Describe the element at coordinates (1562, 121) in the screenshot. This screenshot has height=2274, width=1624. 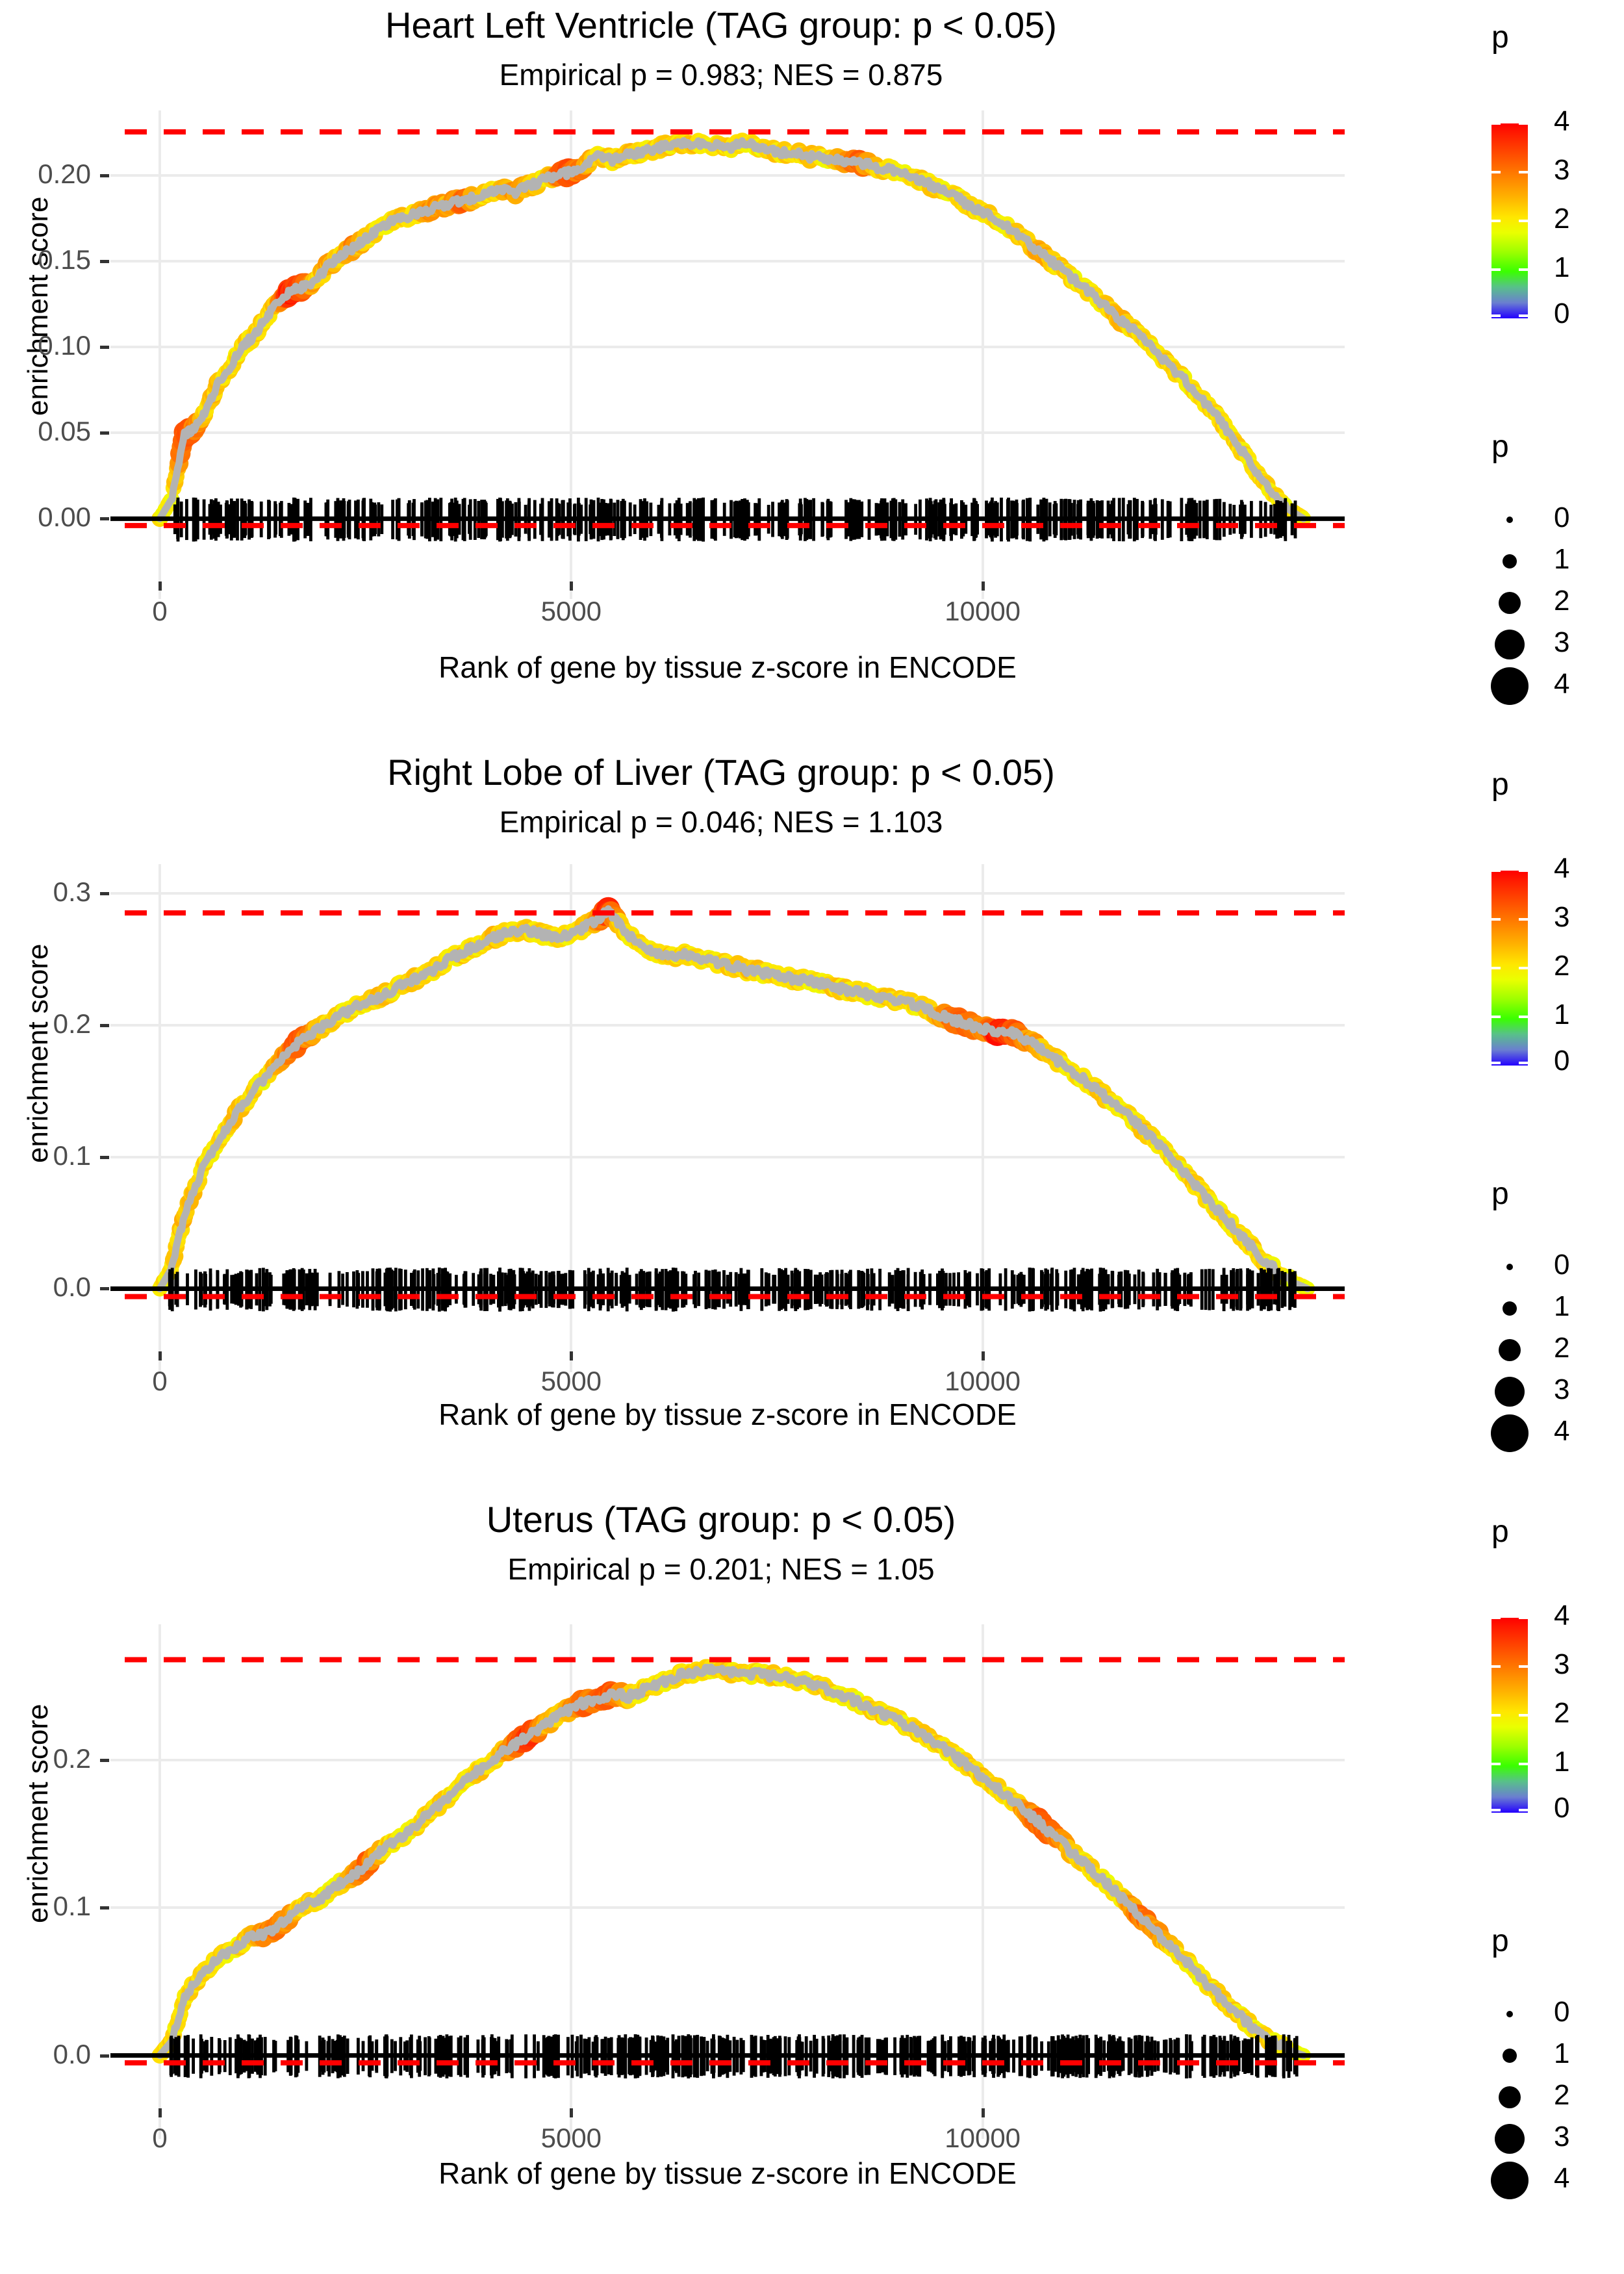
I see `colorbar-tick-label: 4` at that location.